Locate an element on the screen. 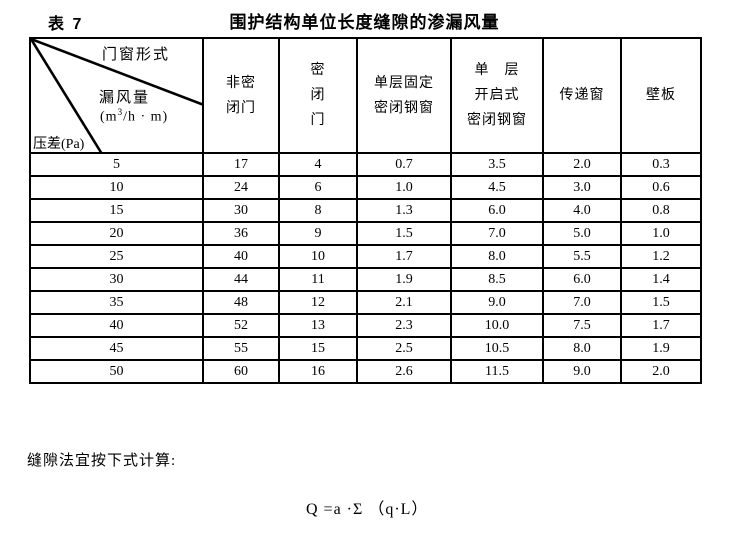 This screenshot has width=754, height=542. pressure-cell: 30 is located at coordinates (116, 279).